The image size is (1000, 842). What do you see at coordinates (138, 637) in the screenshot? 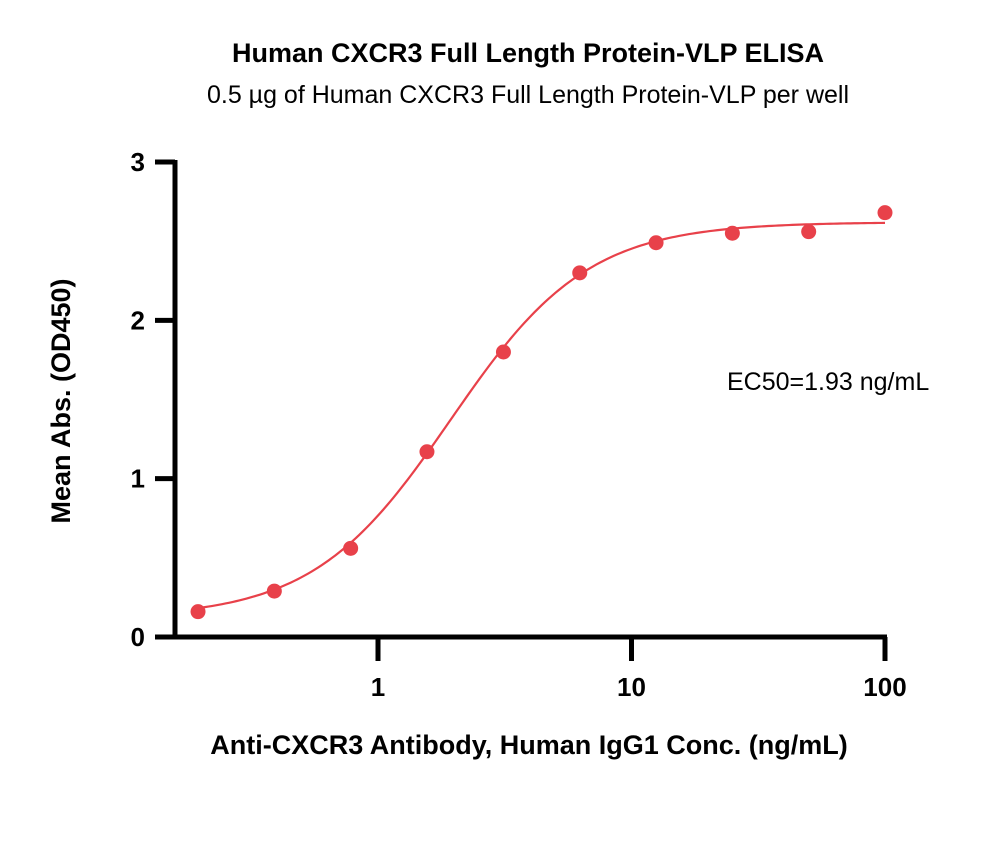
I see `y-tick-label: 0` at bounding box center [138, 637].